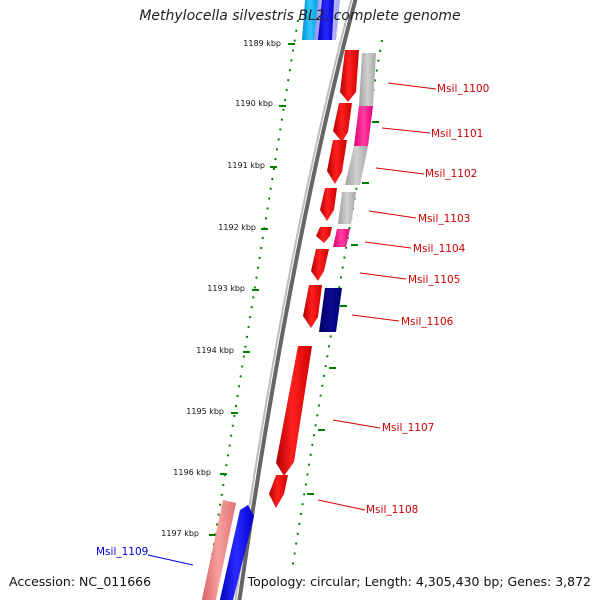  Describe the element at coordinates (180, 533) in the screenshot. I see `scale-label: 1197 kbp` at that location.